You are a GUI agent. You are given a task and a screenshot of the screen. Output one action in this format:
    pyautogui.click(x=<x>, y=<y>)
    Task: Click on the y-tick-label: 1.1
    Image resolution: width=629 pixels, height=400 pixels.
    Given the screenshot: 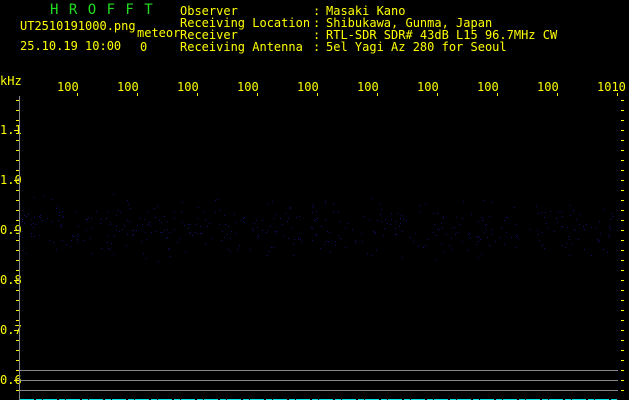 What is the action you would take?
    pyautogui.click(x=11, y=130)
    